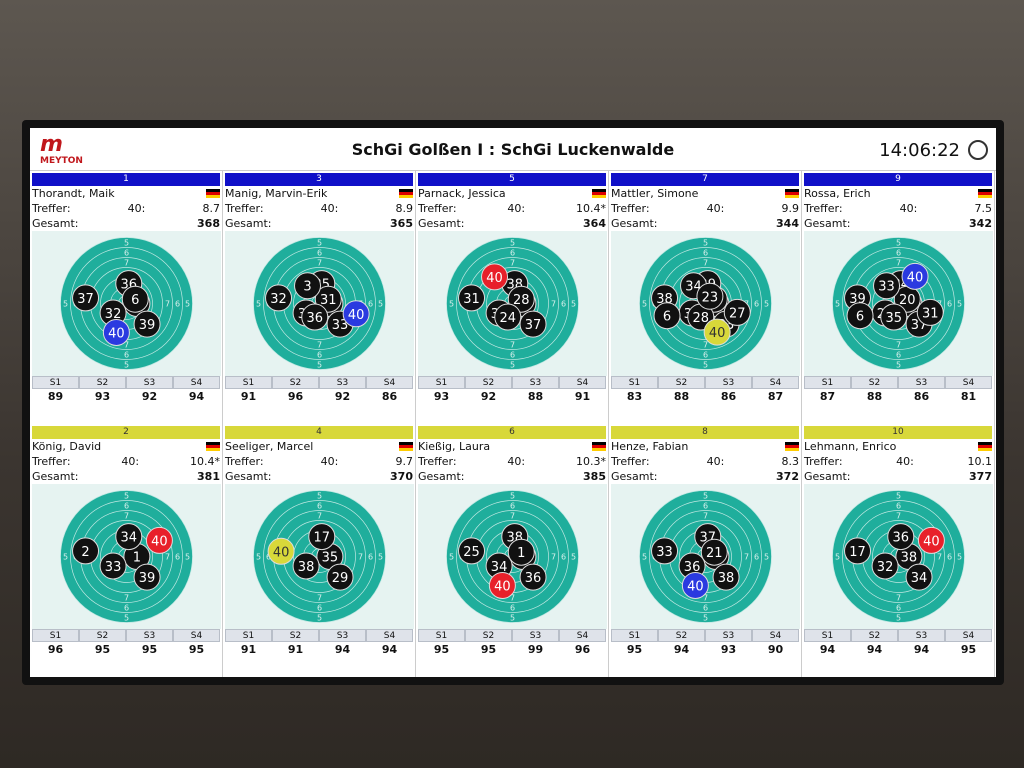  I want to click on shooter-name: Henze, Fabian, so click(650, 446).